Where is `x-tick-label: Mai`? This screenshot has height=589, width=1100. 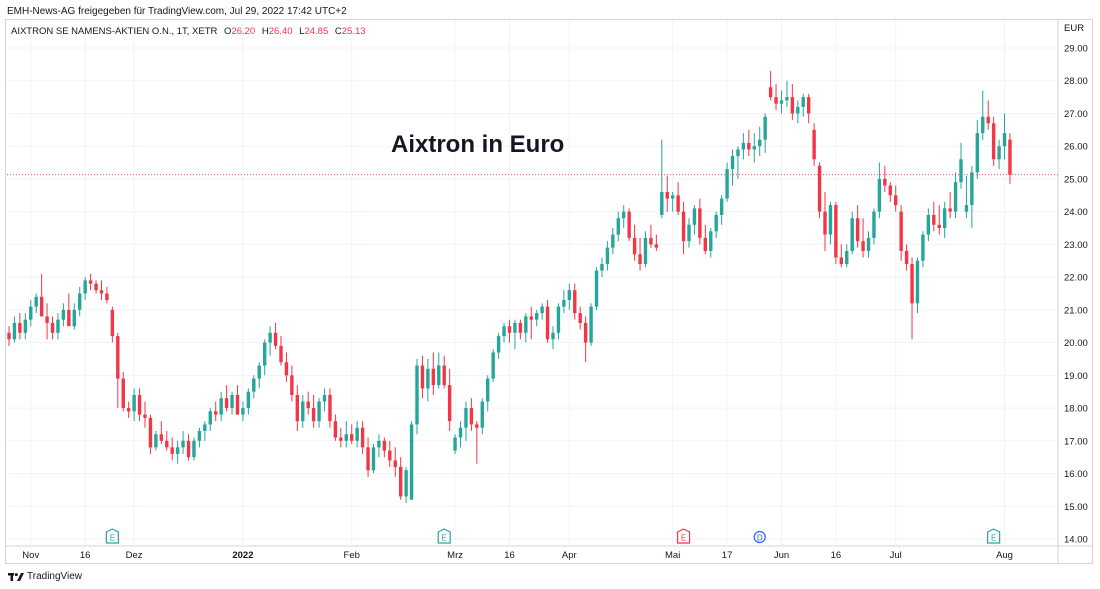
x-tick-label: Mai is located at coordinates (672, 555).